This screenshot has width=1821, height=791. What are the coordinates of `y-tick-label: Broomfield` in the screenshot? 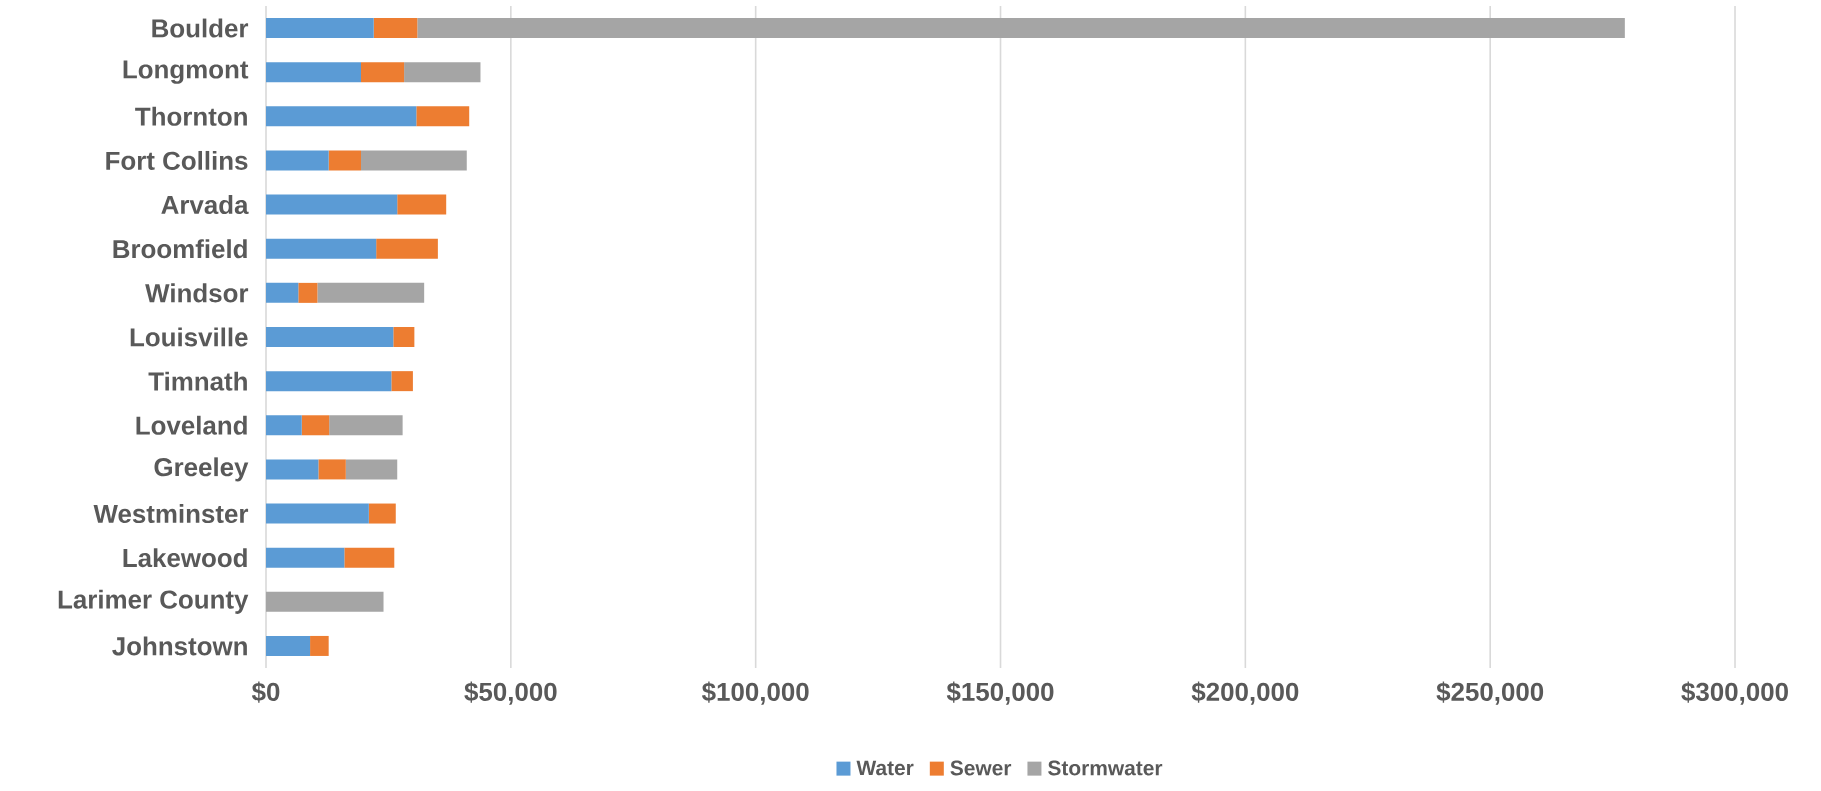 It's located at (180, 249).